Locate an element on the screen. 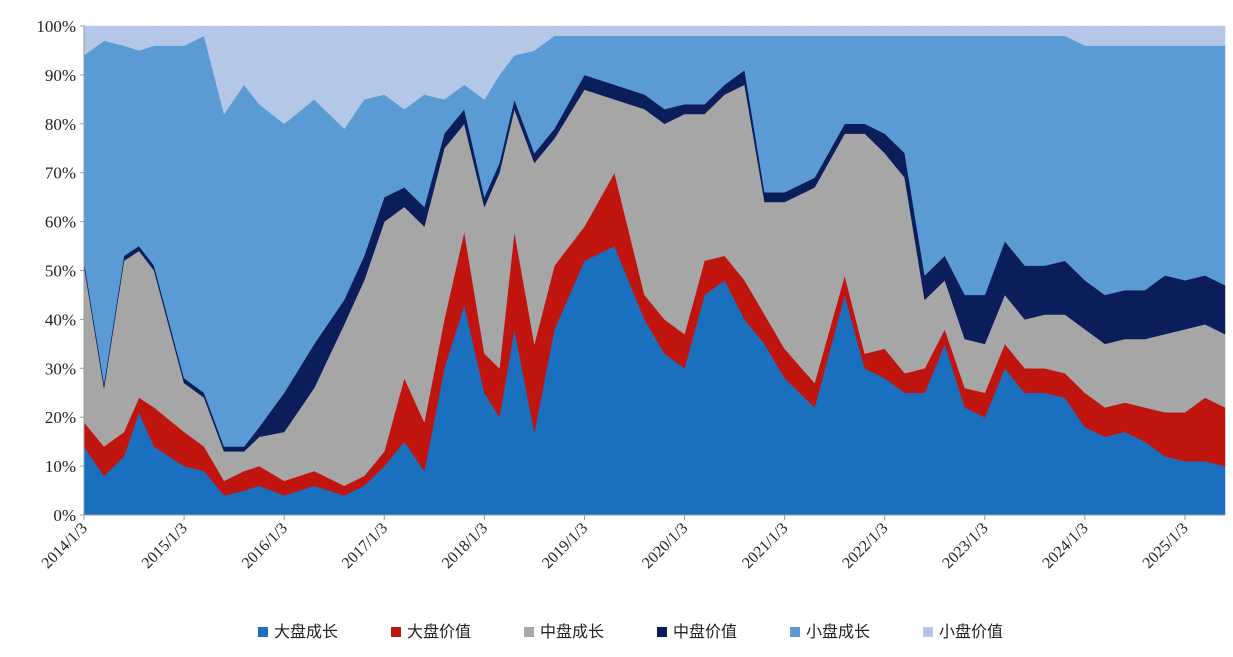 This screenshot has height=657, width=1233. x-tick-label: 2016/1/3 is located at coordinates (265, 546).